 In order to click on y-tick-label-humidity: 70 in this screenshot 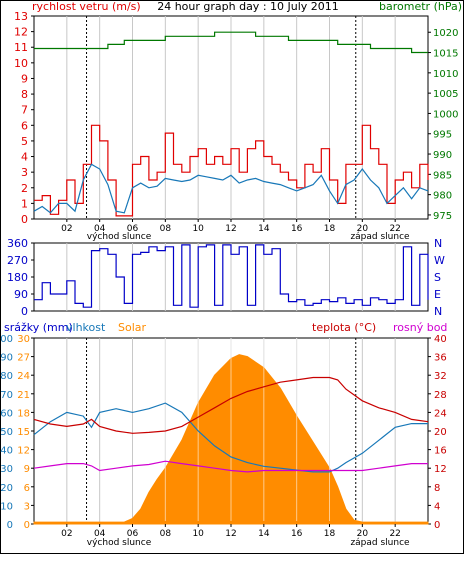, I will do `click(6, 395)`.